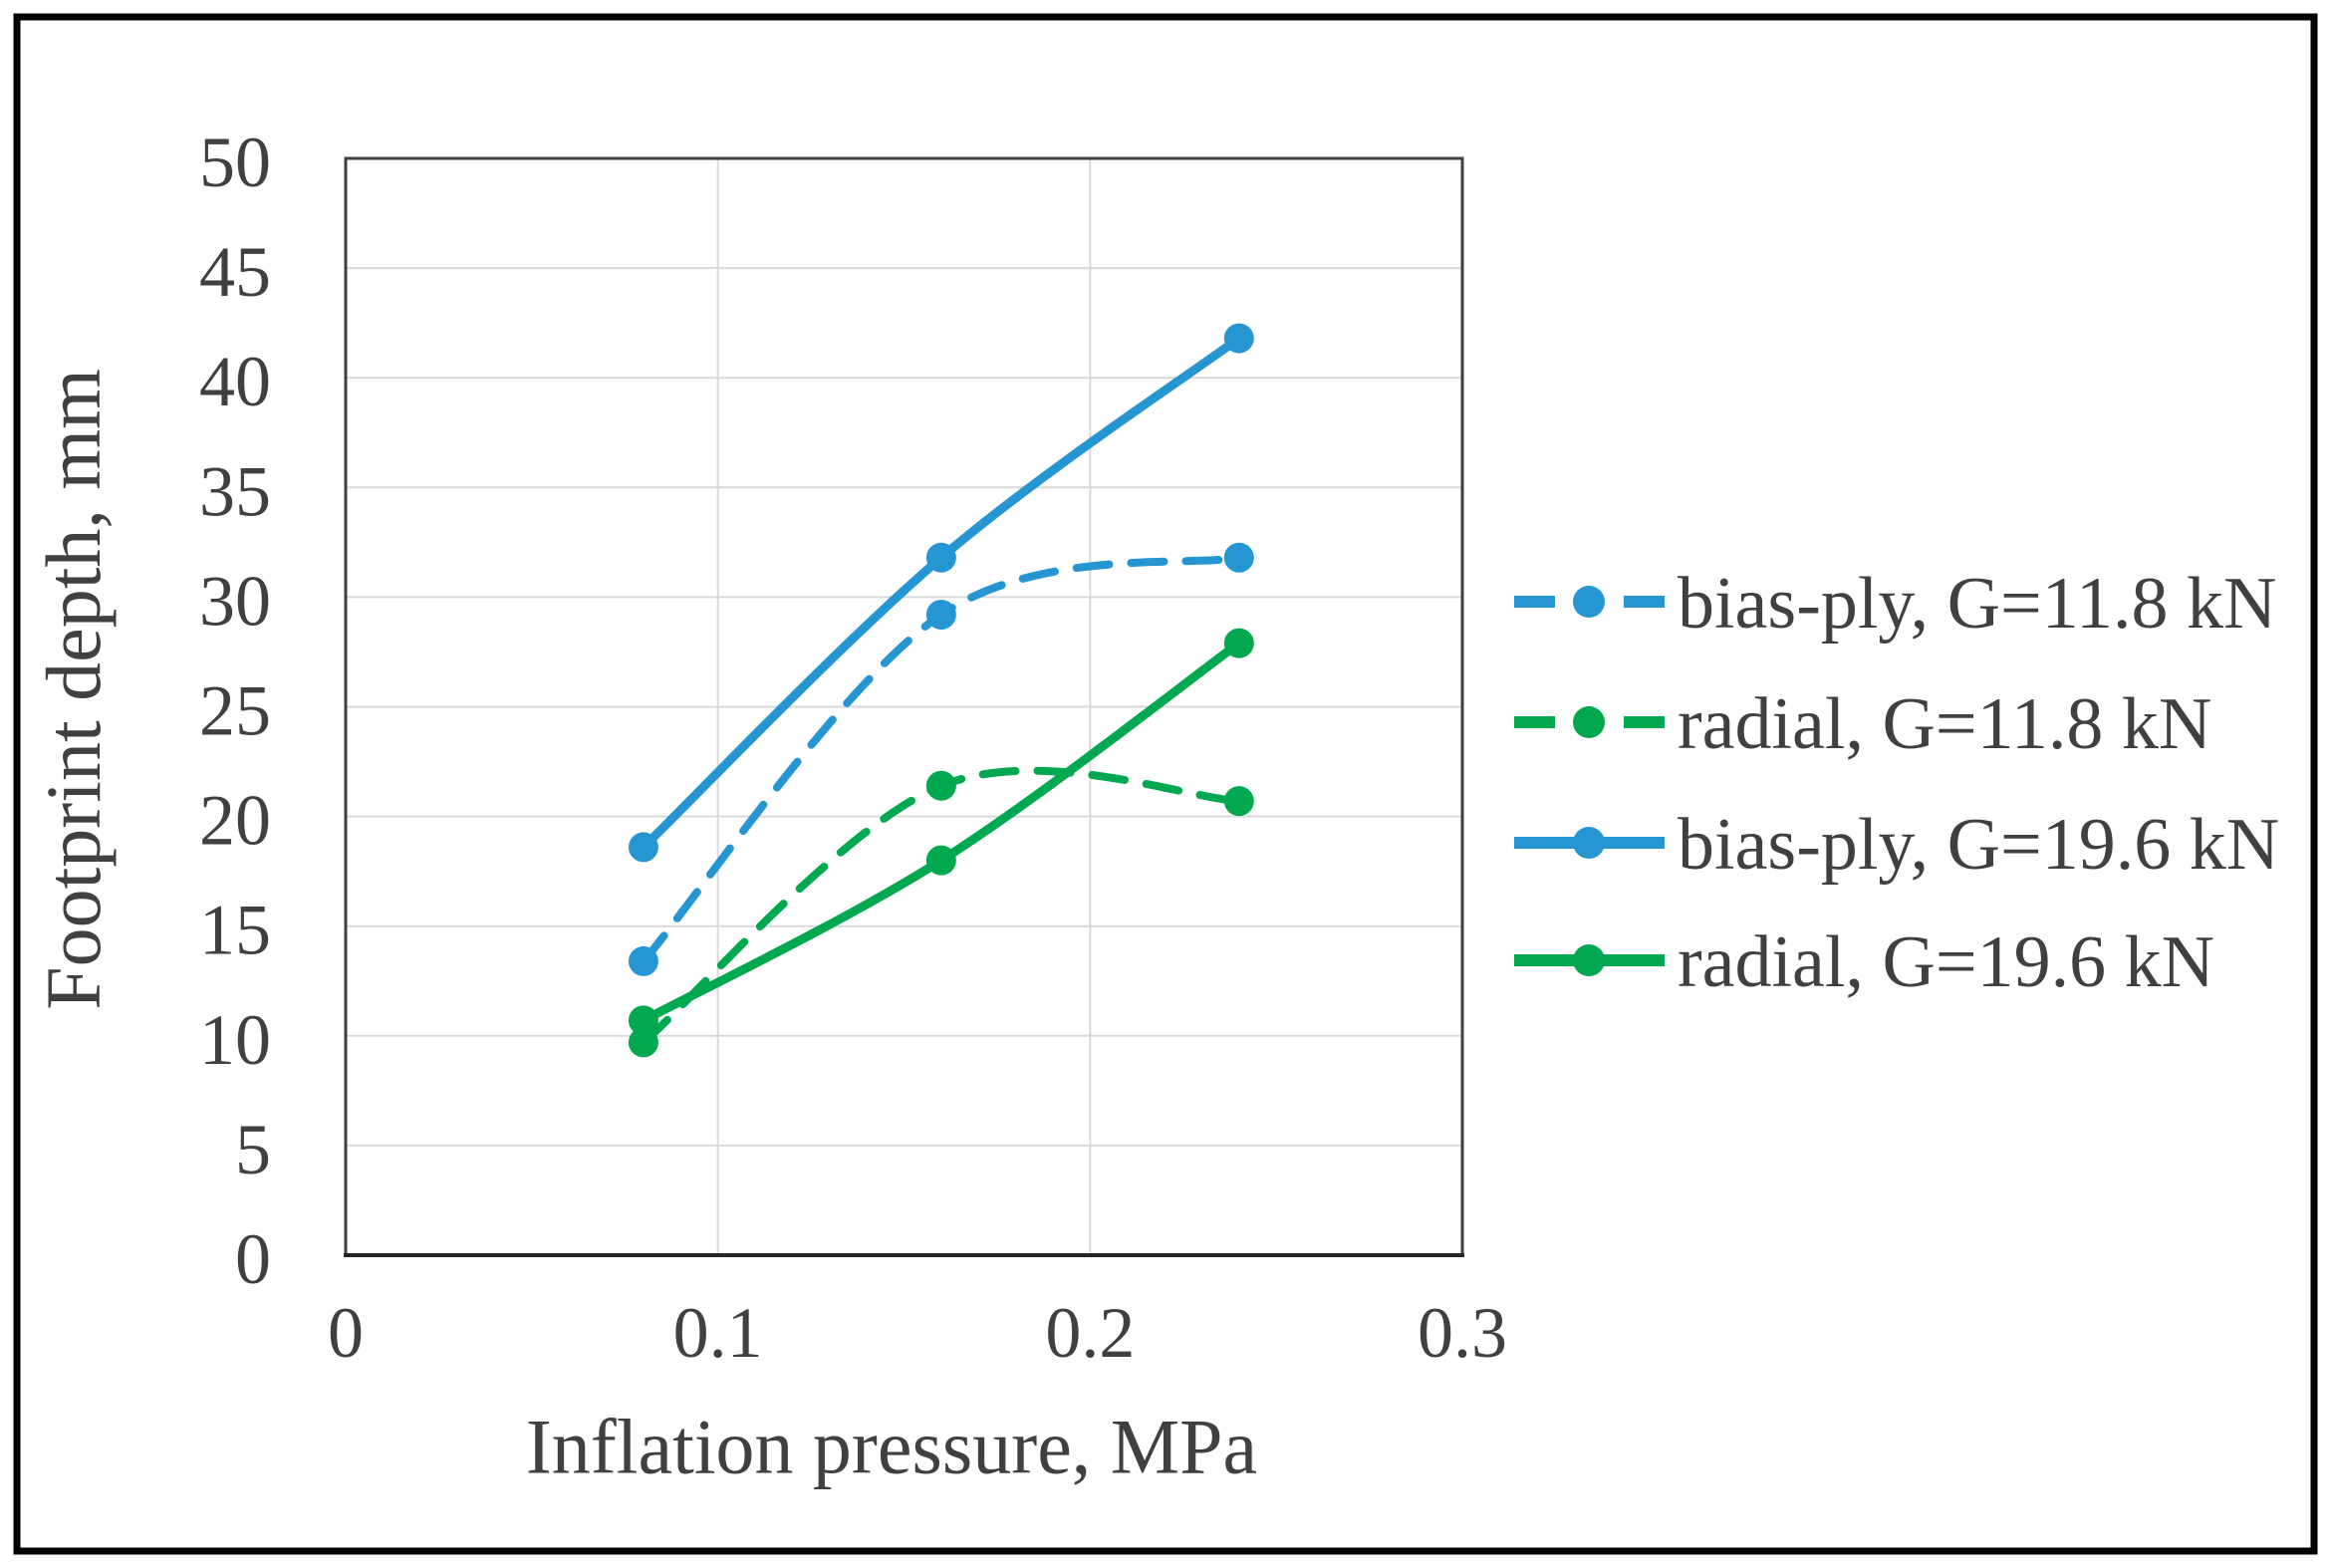 This screenshot has width=2331, height=1568. What do you see at coordinates (235, 601) in the screenshot?
I see `y-tick-label: 30` at bounding box center [235, 601].